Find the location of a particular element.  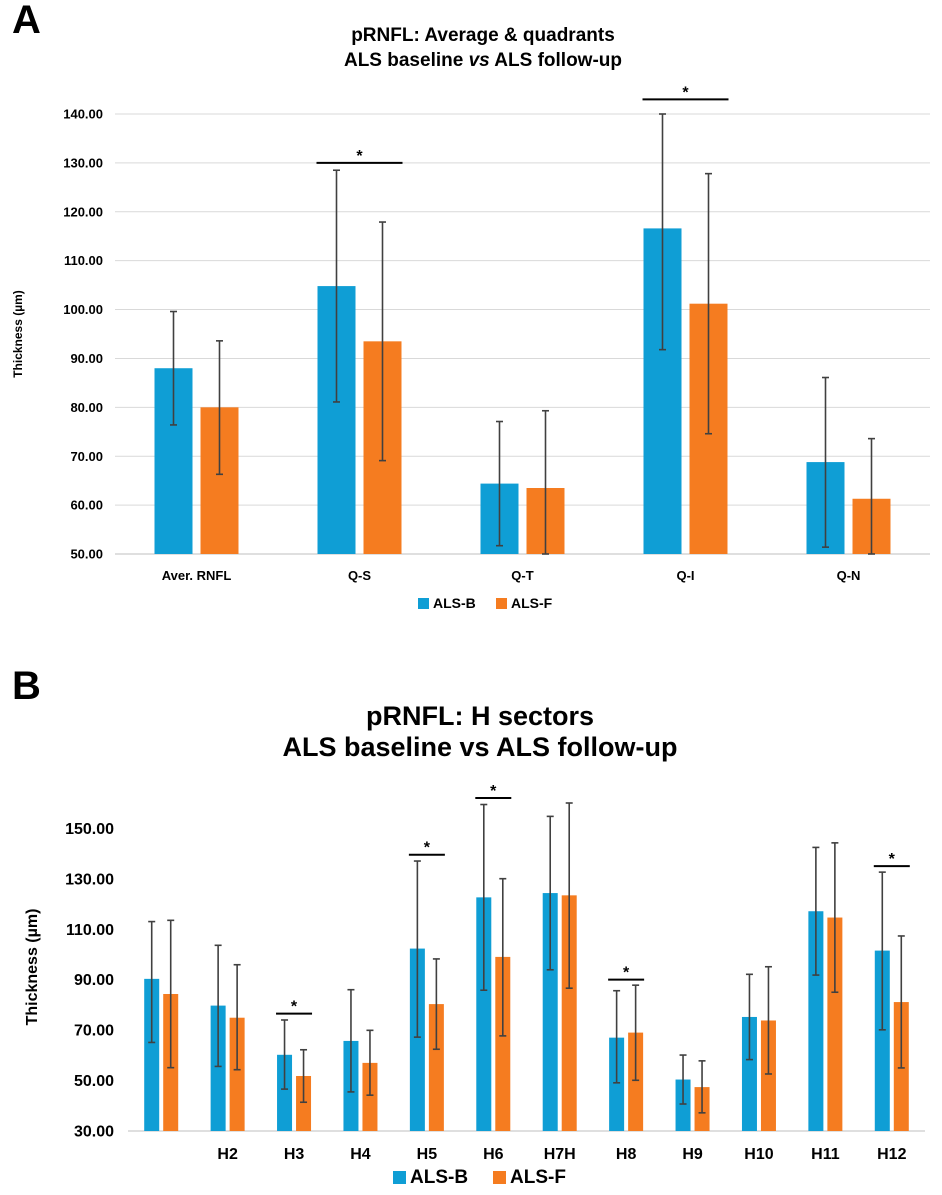

chart-a-ylabel: Thickness (µm) is located at coordinates (18, 334).